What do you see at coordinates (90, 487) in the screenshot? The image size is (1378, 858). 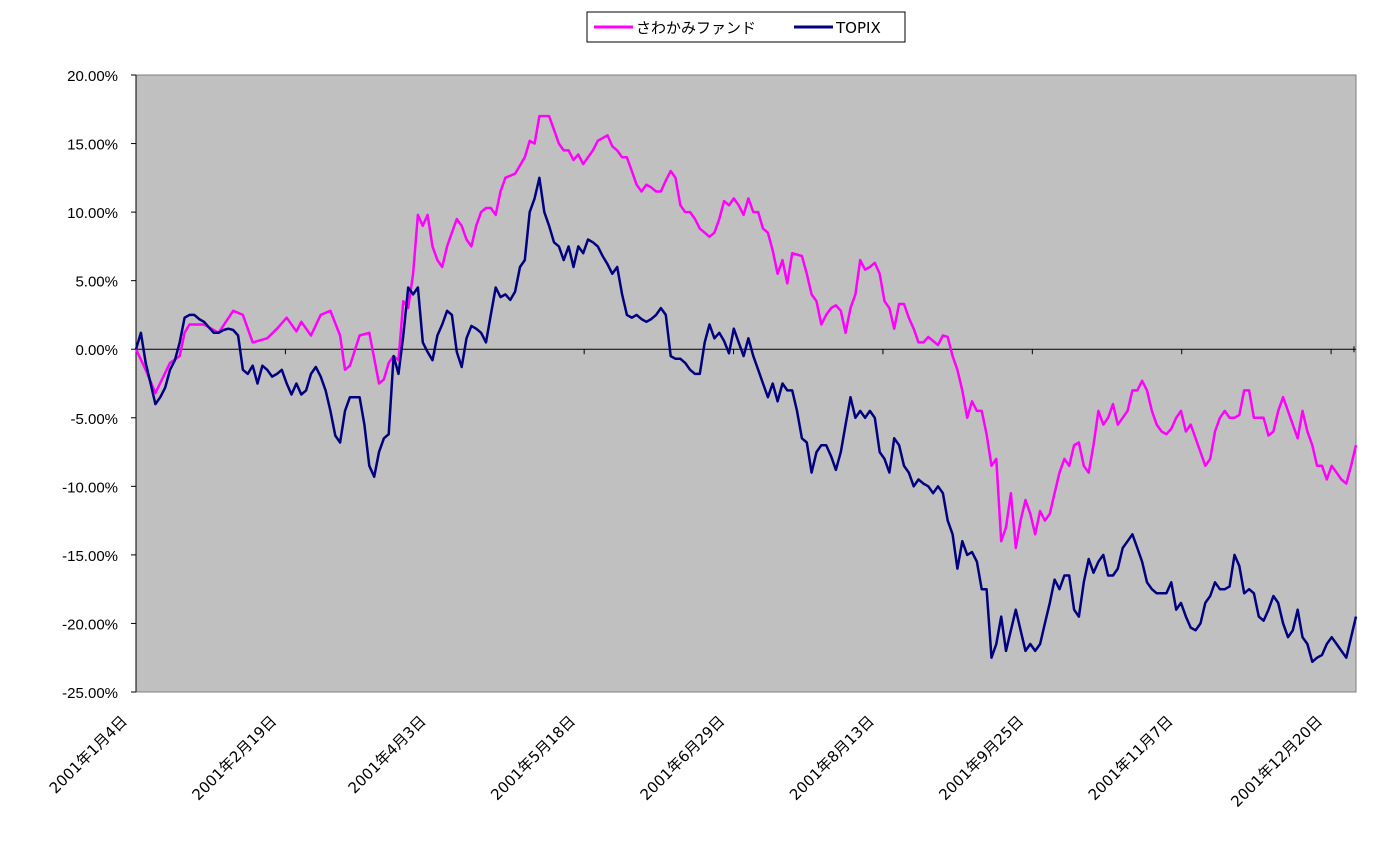 I see `y-tick-label: -10.00%` at bounding box center [90, 487].